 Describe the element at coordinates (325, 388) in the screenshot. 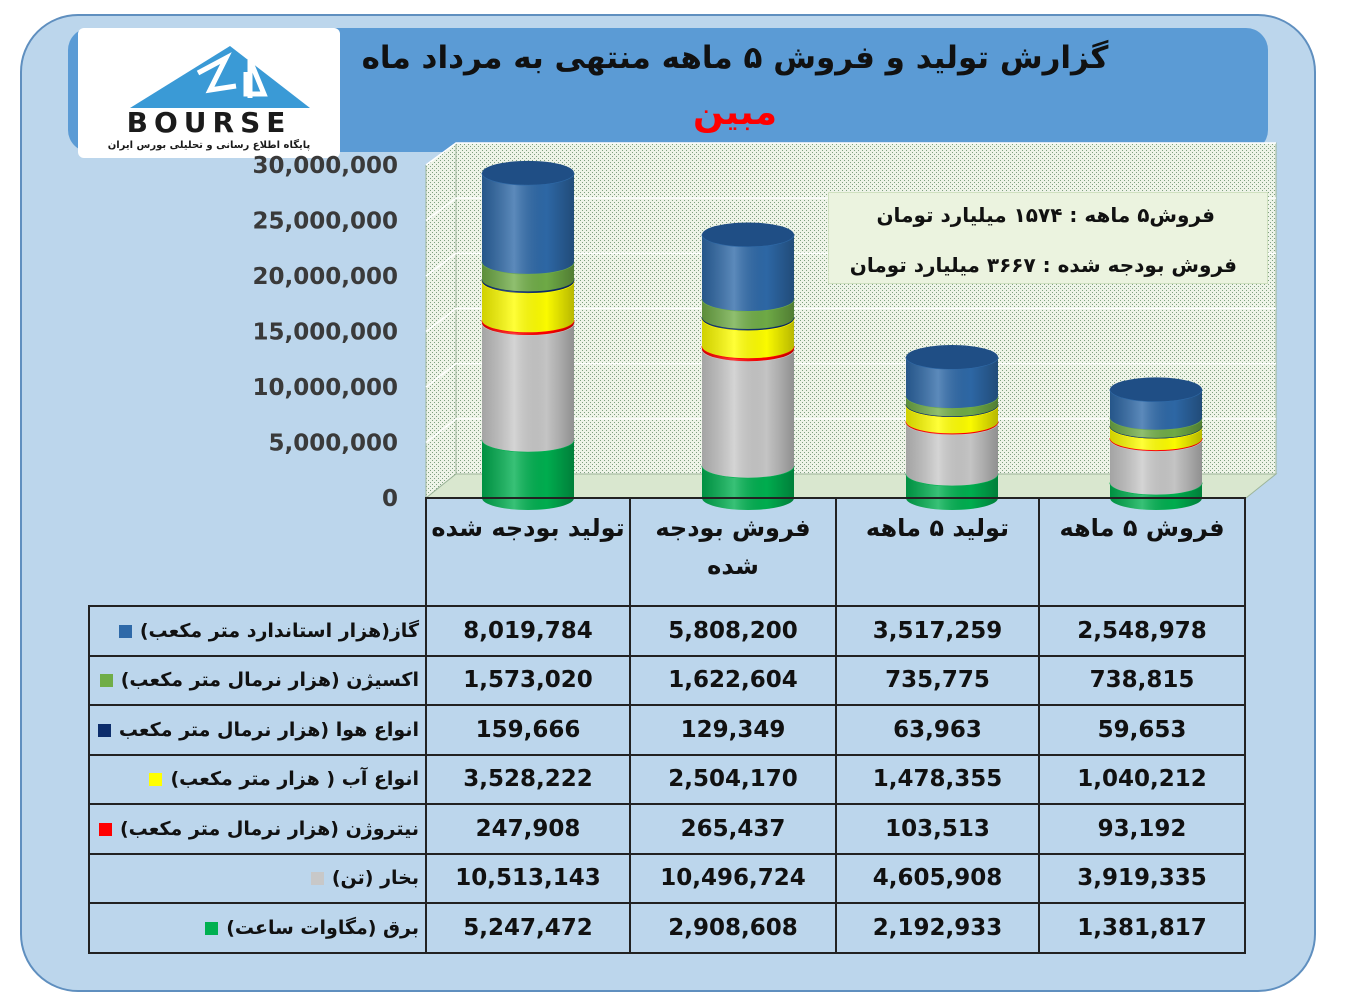

I see `y-tick-label: 10,000,000` at that location.